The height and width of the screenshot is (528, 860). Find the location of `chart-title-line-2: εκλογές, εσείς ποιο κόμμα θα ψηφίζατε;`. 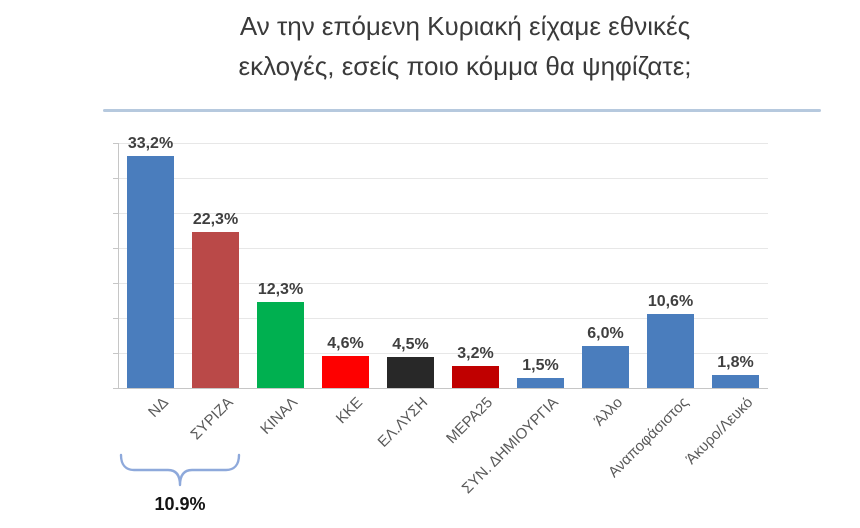

chart-title-line-2: εκλογές, εσείς ποιο κόμμα θα ψηφίζατε; is located at coordinates (465, 66).